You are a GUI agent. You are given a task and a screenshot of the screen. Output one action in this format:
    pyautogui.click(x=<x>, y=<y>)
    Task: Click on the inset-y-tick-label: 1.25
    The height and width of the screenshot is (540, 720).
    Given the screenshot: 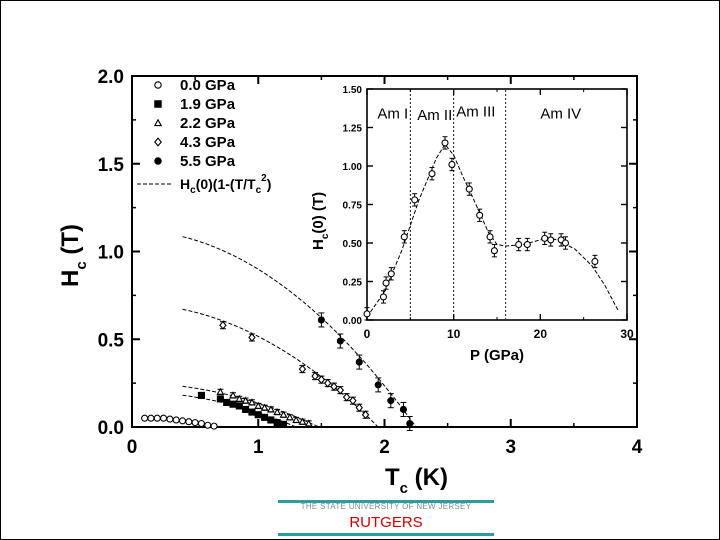 What is the action you would take?
    pyautogui.click(x=353, y=129)
    